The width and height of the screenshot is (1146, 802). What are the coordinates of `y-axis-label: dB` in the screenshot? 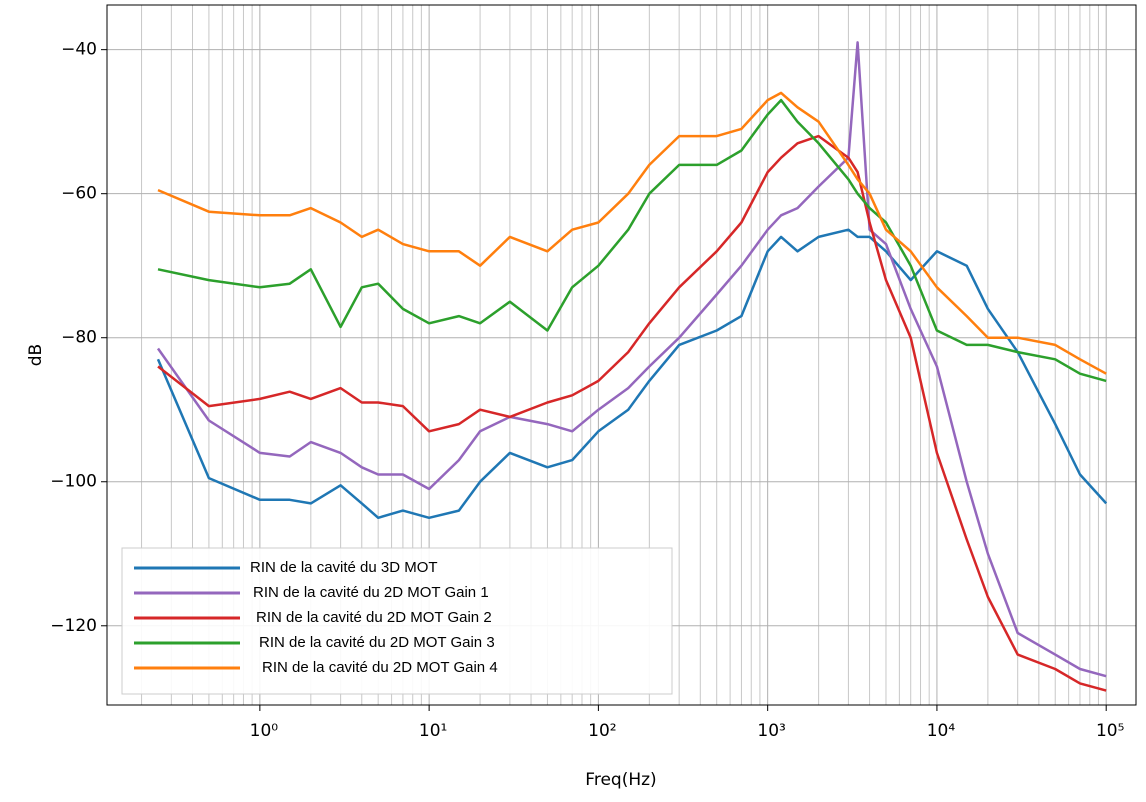 It's located at (36, 355).